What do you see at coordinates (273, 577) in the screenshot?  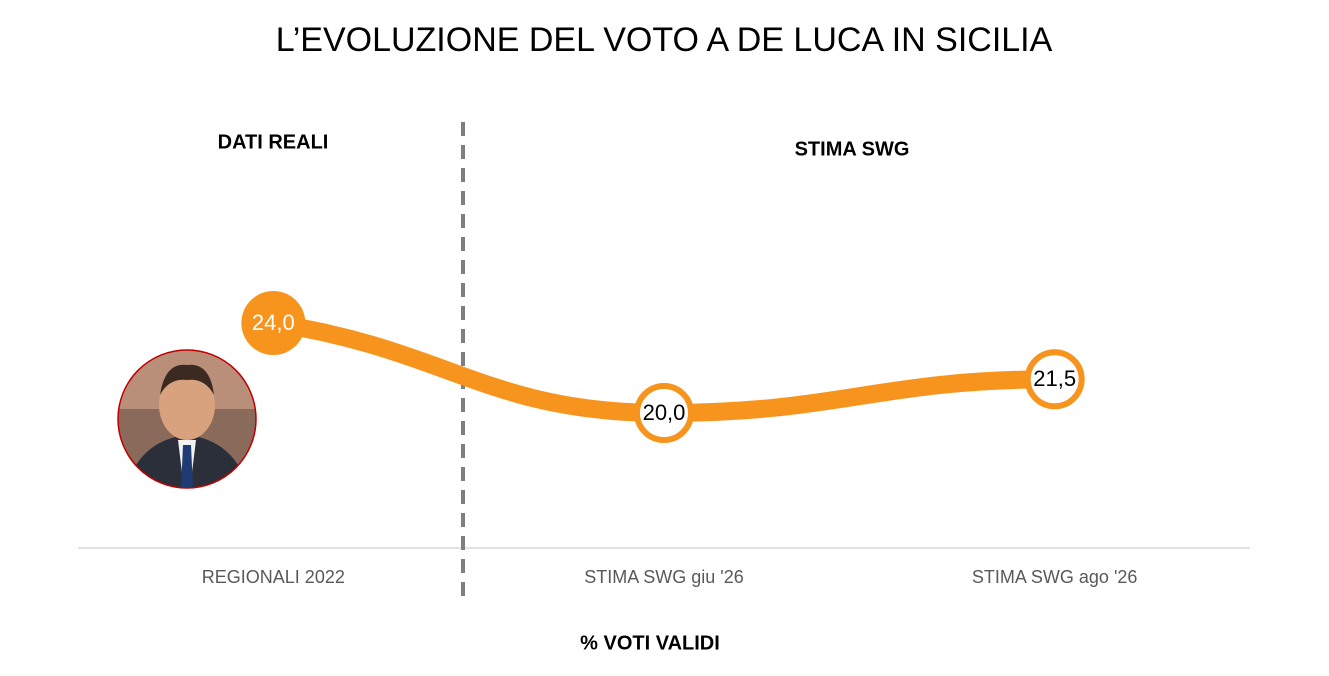 I see `x-tick-label: REGIONALI 2022` at bounding box center [273, 577].